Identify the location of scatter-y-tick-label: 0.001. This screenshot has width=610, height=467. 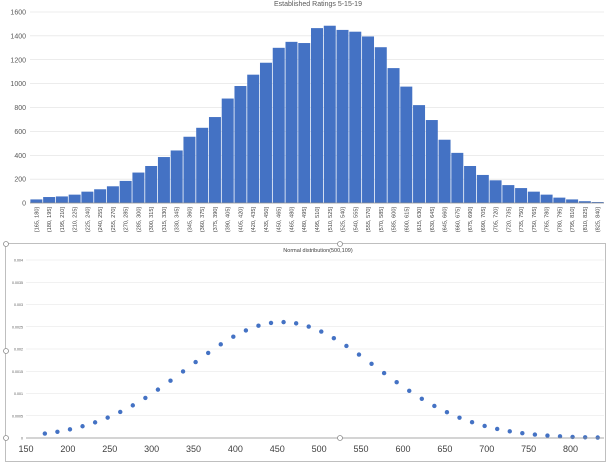
(18, 394).